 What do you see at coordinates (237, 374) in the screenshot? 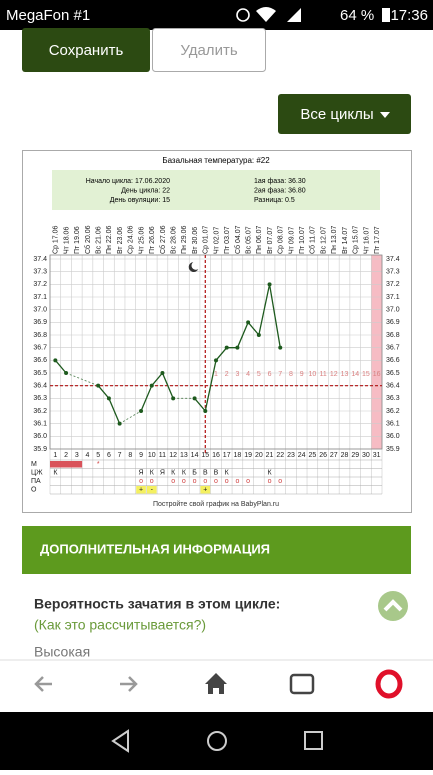
I see `luteal-day: 3` at bounding box center [237, 374].